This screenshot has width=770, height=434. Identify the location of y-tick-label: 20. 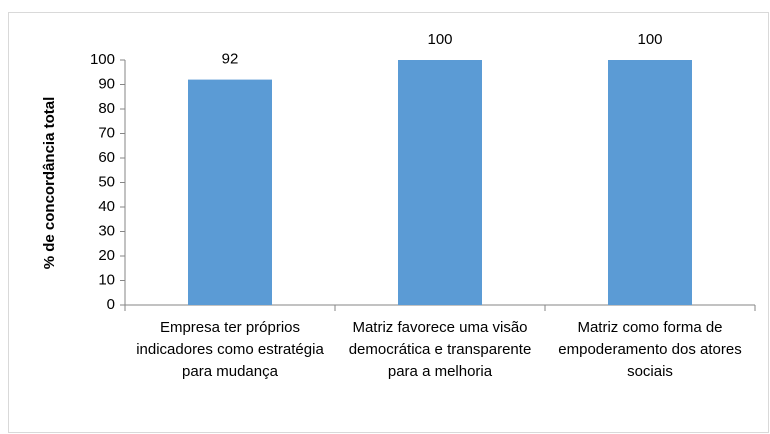
(106, 255).